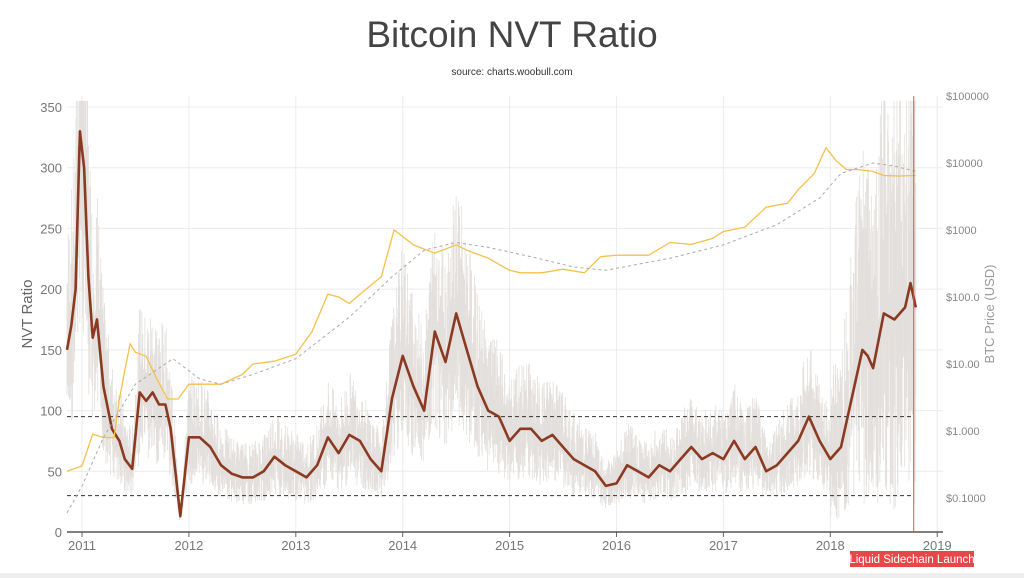 The width and height of the screenshot is (1024, 578). Describe the element at coordinates (963, 432) in the screenshot. I see `y-right-tick-label: $1.000` at that location.